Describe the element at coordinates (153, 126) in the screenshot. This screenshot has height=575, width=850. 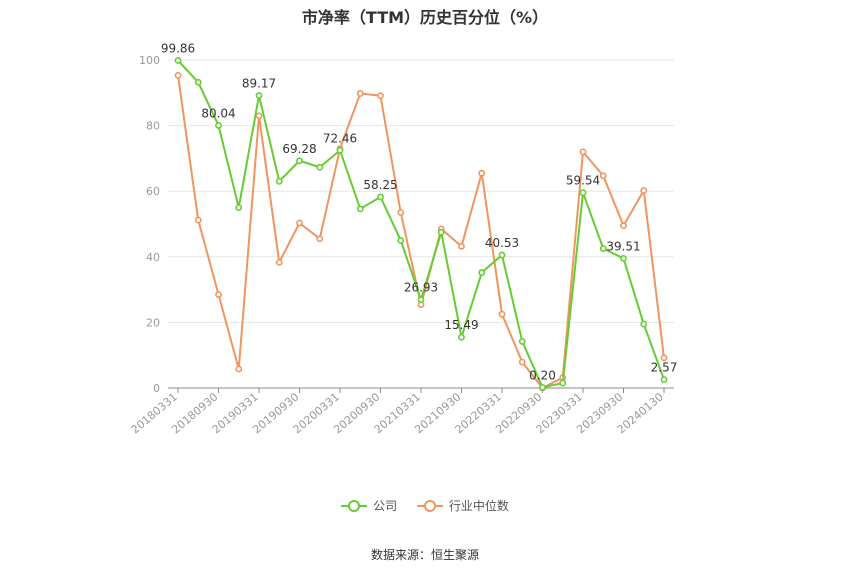
I see `y-tick-label: 80` at that location.